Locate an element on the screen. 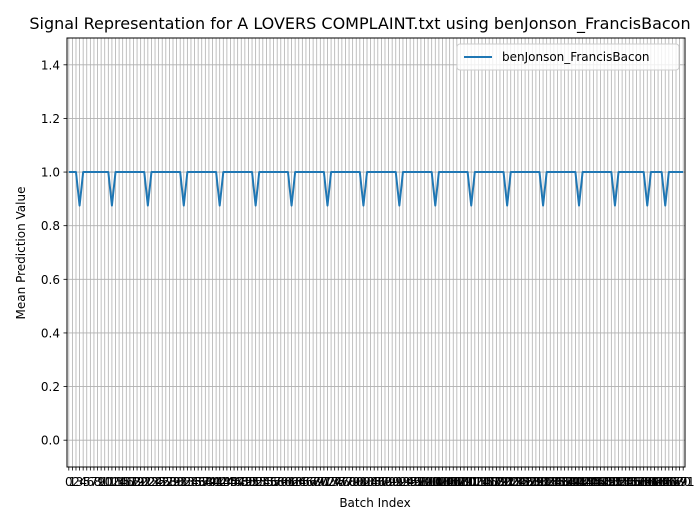 The image size is (700, 525). x-tick-label: 12 is located at coordinates (111, 482).